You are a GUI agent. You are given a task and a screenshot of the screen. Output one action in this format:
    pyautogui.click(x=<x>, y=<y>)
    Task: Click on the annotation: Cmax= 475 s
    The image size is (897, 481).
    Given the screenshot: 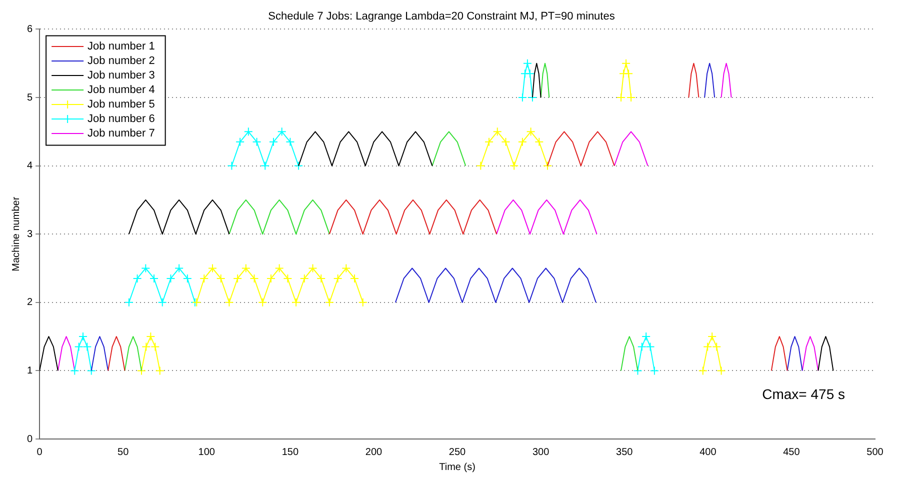 What is the action you would take?
    pyautogui.click(x=803, y=394)
    